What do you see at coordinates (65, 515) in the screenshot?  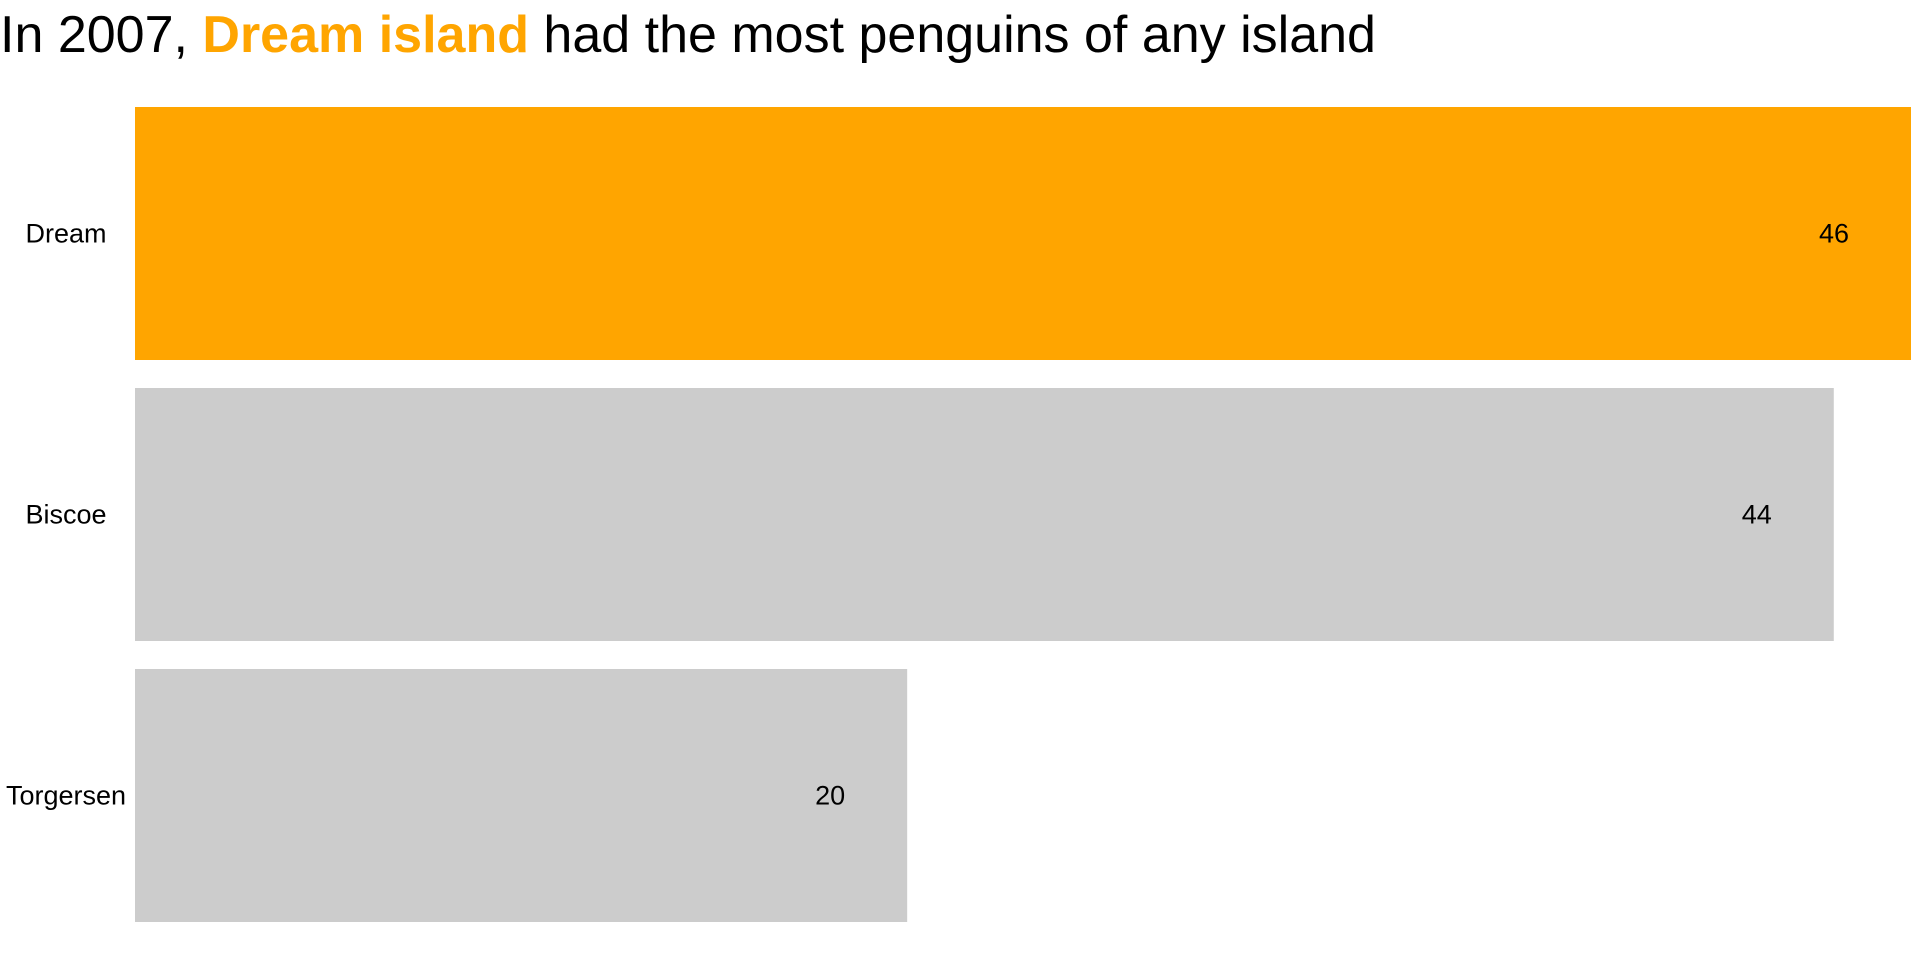 I see `category-label-biscoe: Biscoe` at bounding box center [65, 515].